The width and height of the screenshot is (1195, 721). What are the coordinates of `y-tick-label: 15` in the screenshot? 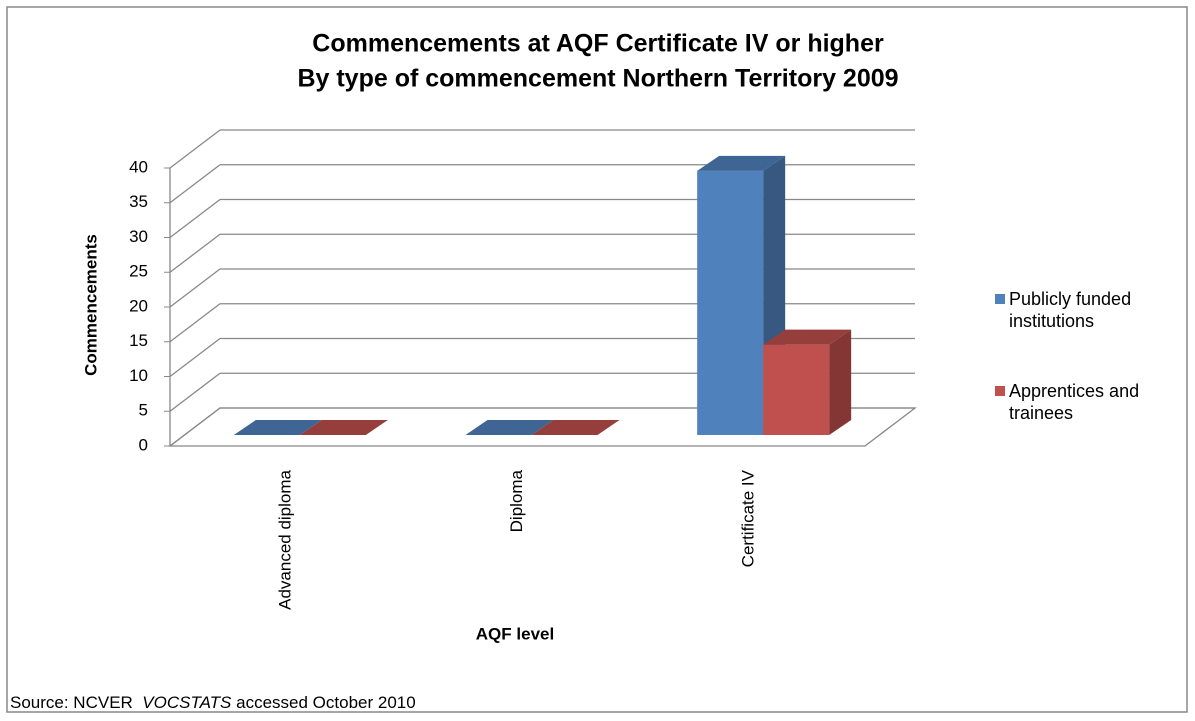 It's located at (138, 340).